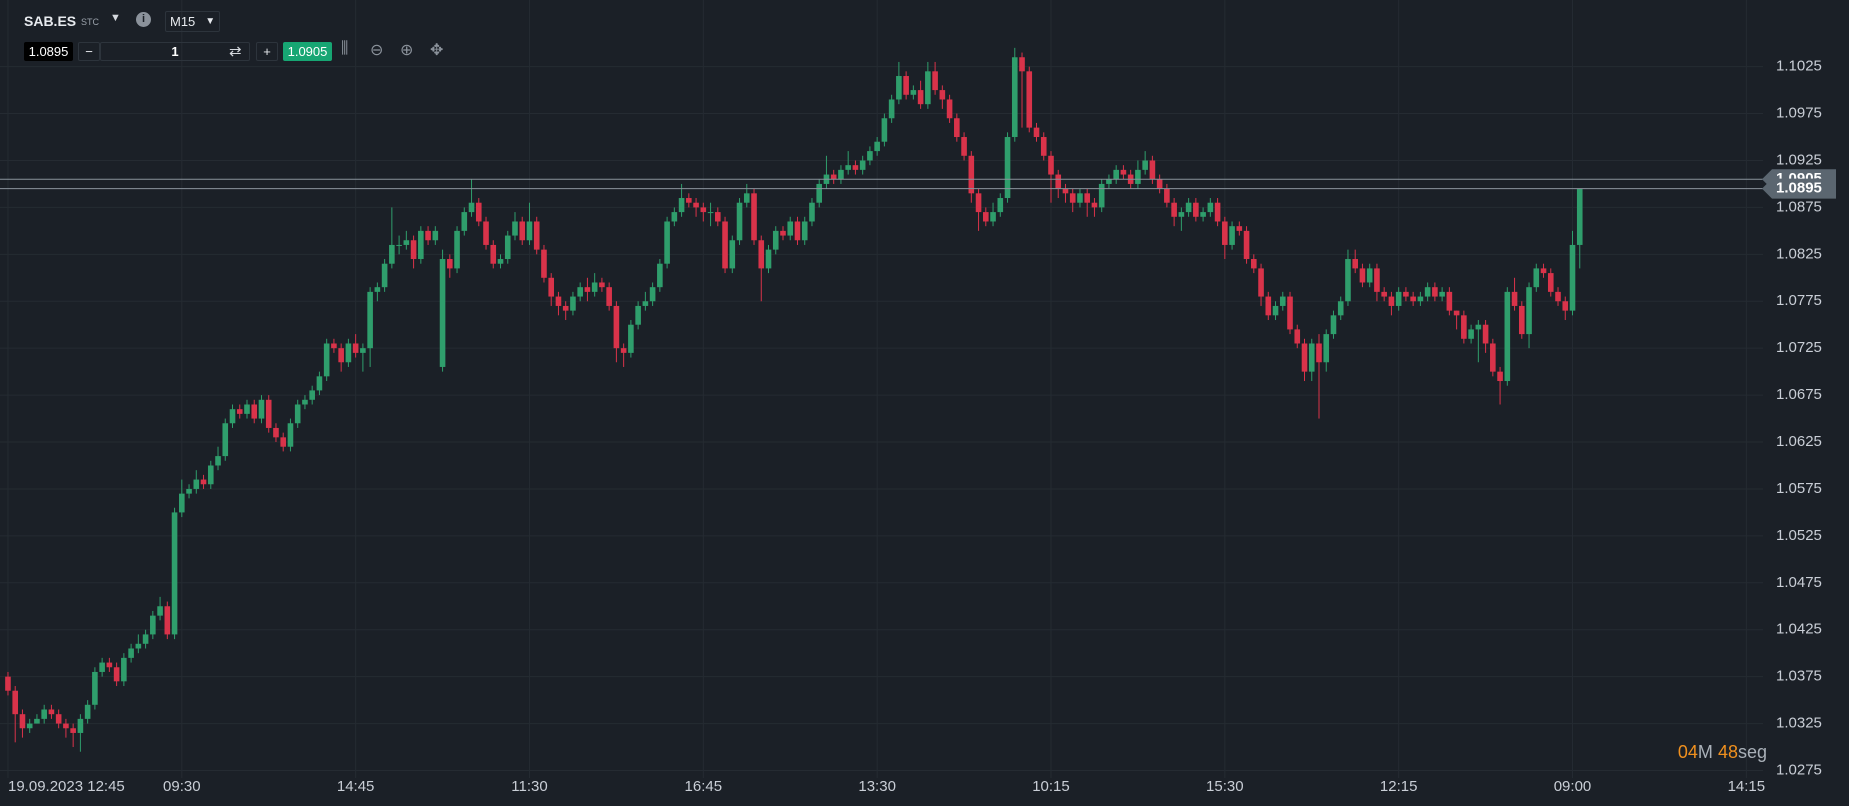 Image resolution: width=1849 pixels, height=806 pixels. What do you see at coordinates (175, 51) in the screenshot?
I see `quantity-input: 1` at bounding box center [175, 51].